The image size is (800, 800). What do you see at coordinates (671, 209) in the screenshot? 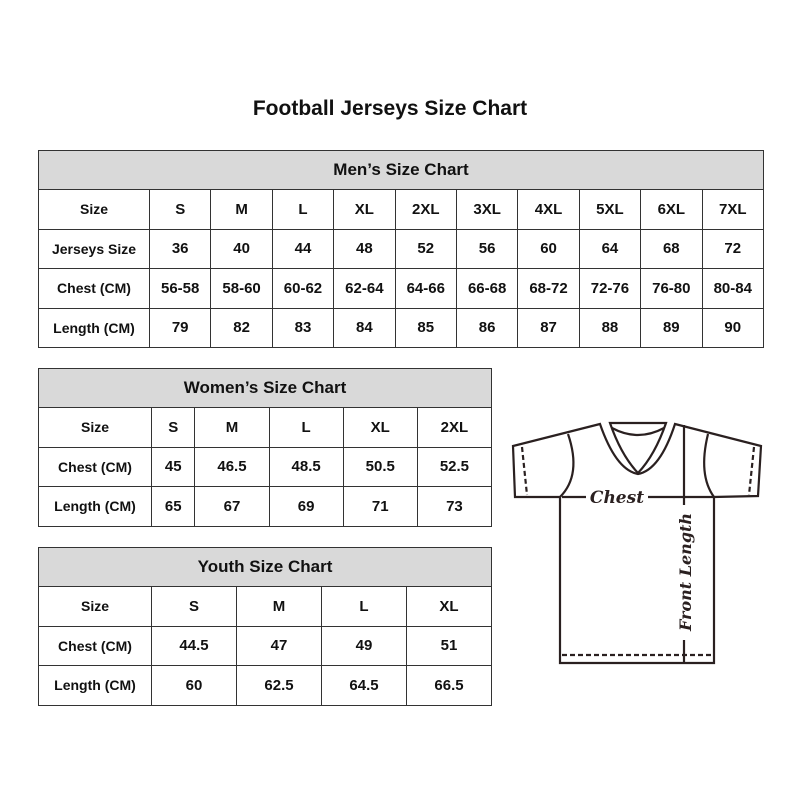
I see `table-cell: 6XL` at bounding box center [671, 209].